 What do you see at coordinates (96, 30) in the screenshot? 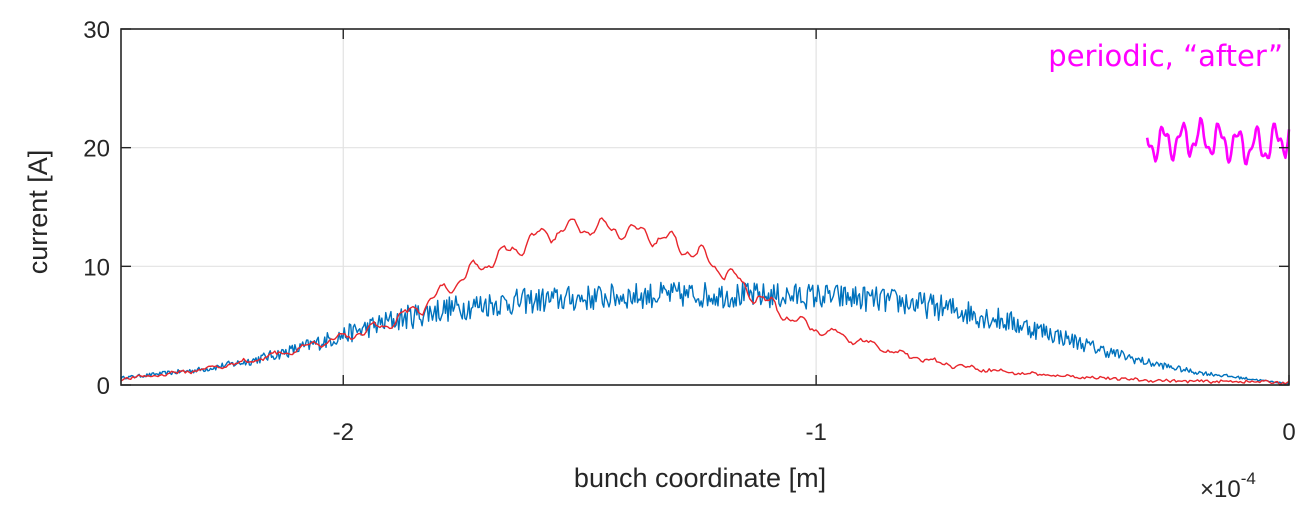
I see `y-tick-label: 30` at bounding box center [96, 30].